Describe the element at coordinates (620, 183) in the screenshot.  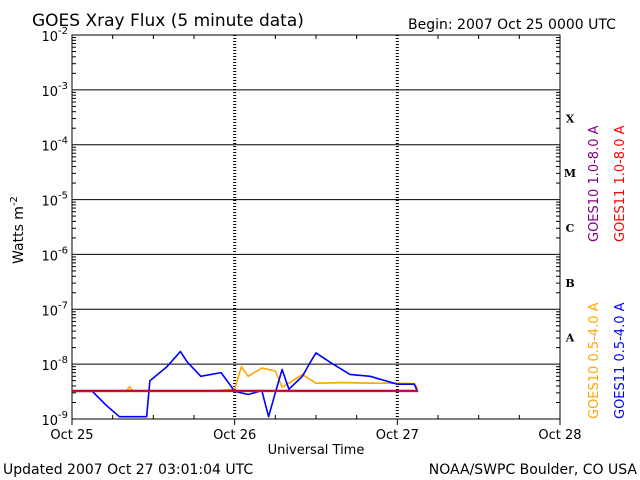
I see `legend-entry: GOES11 1.0-8.0 A` at that location.